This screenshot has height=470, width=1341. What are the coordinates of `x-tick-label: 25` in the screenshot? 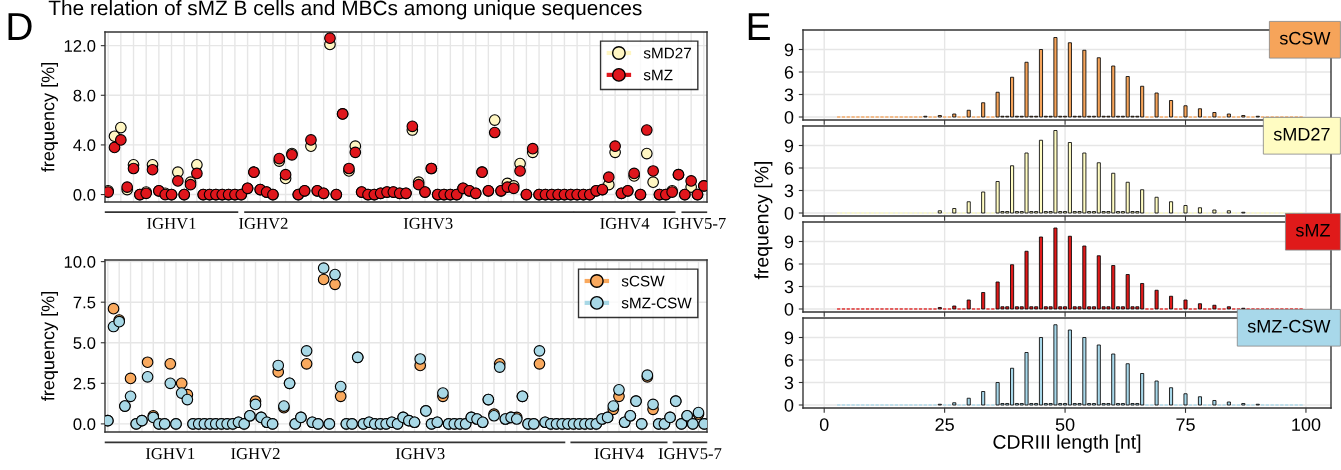 It's located at (944, 424).